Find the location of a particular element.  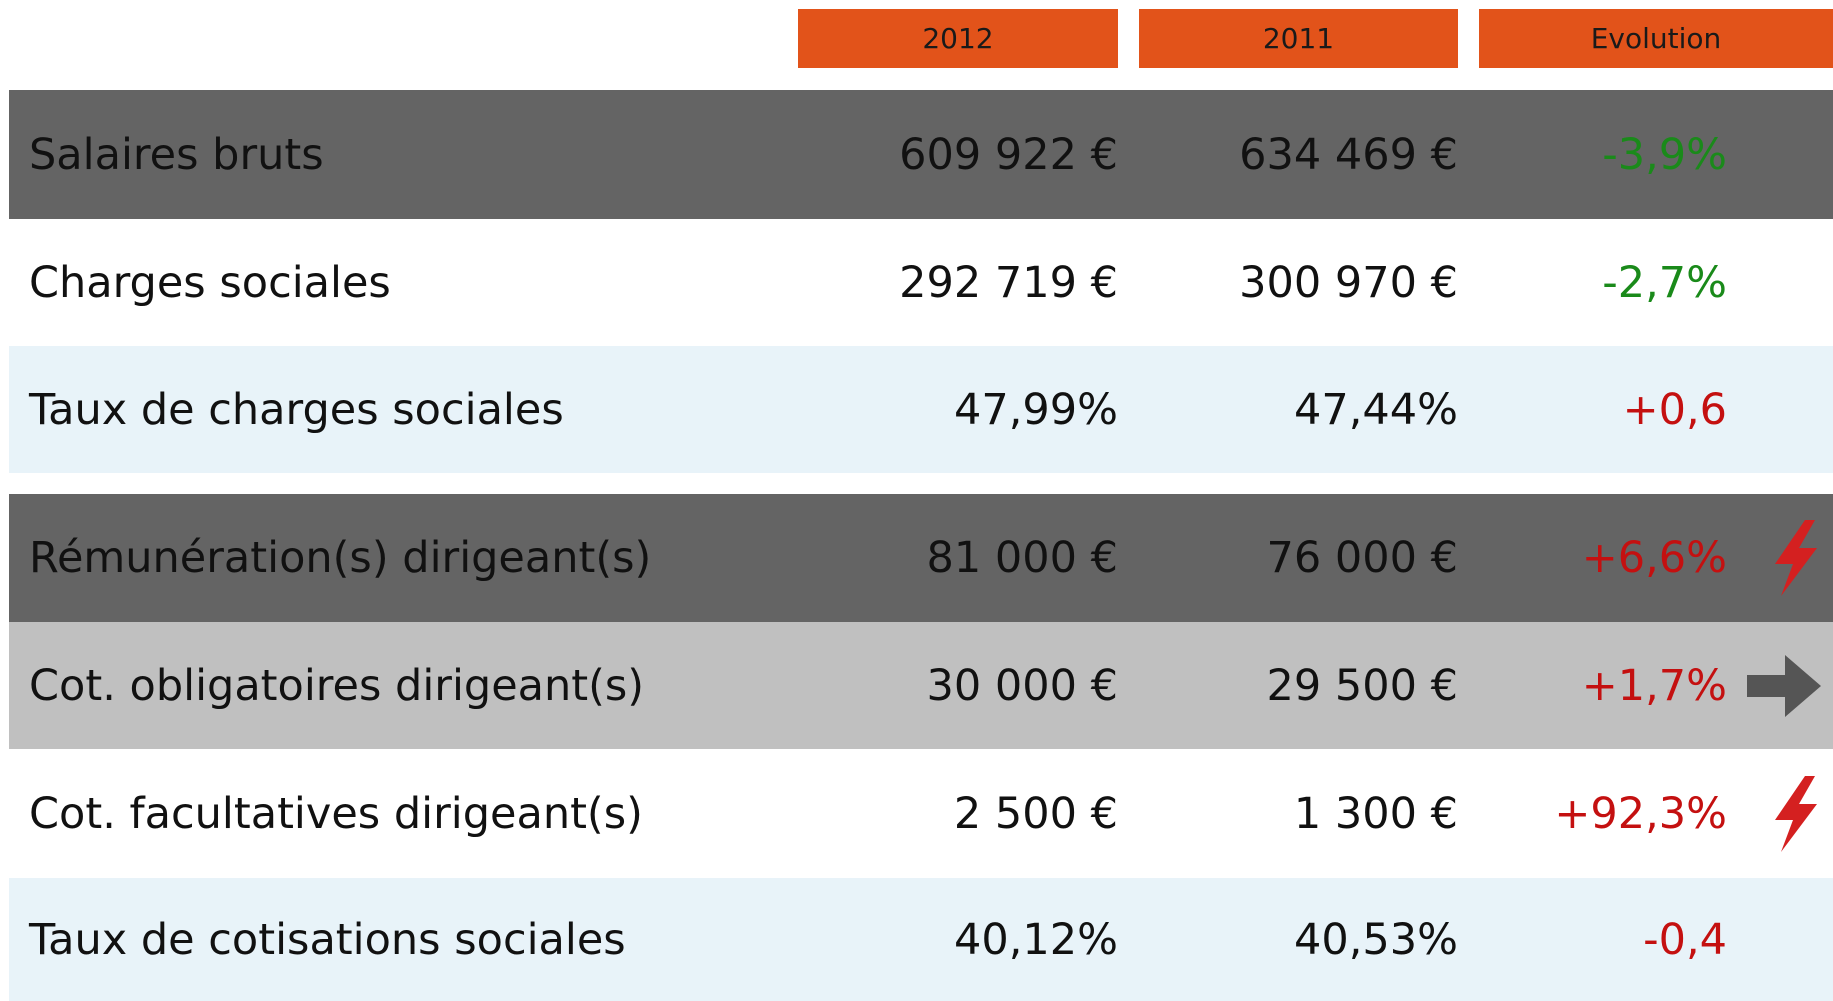

cell: 76 000 € is located at coordinates (1362, 558).